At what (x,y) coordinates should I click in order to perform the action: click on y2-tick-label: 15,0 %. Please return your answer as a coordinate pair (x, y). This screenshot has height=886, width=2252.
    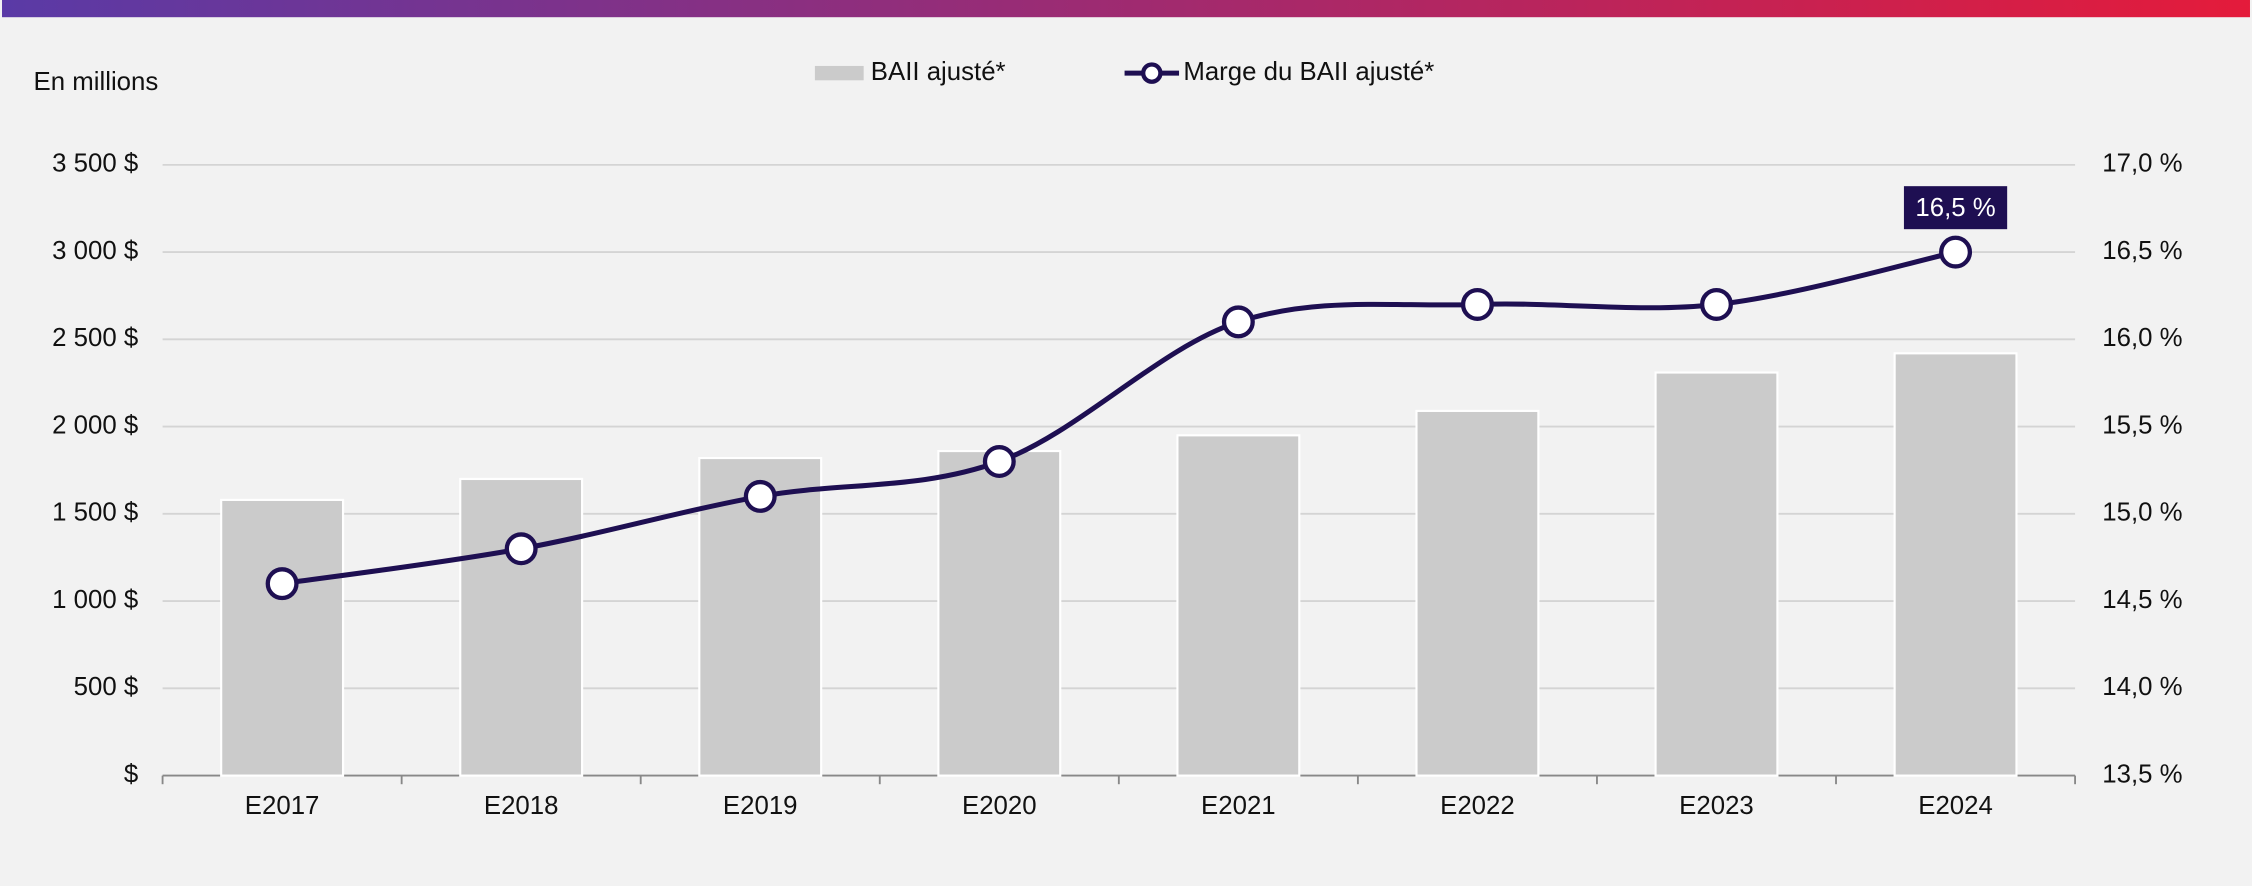
    Looking at the image, I should click on (2142, 513).